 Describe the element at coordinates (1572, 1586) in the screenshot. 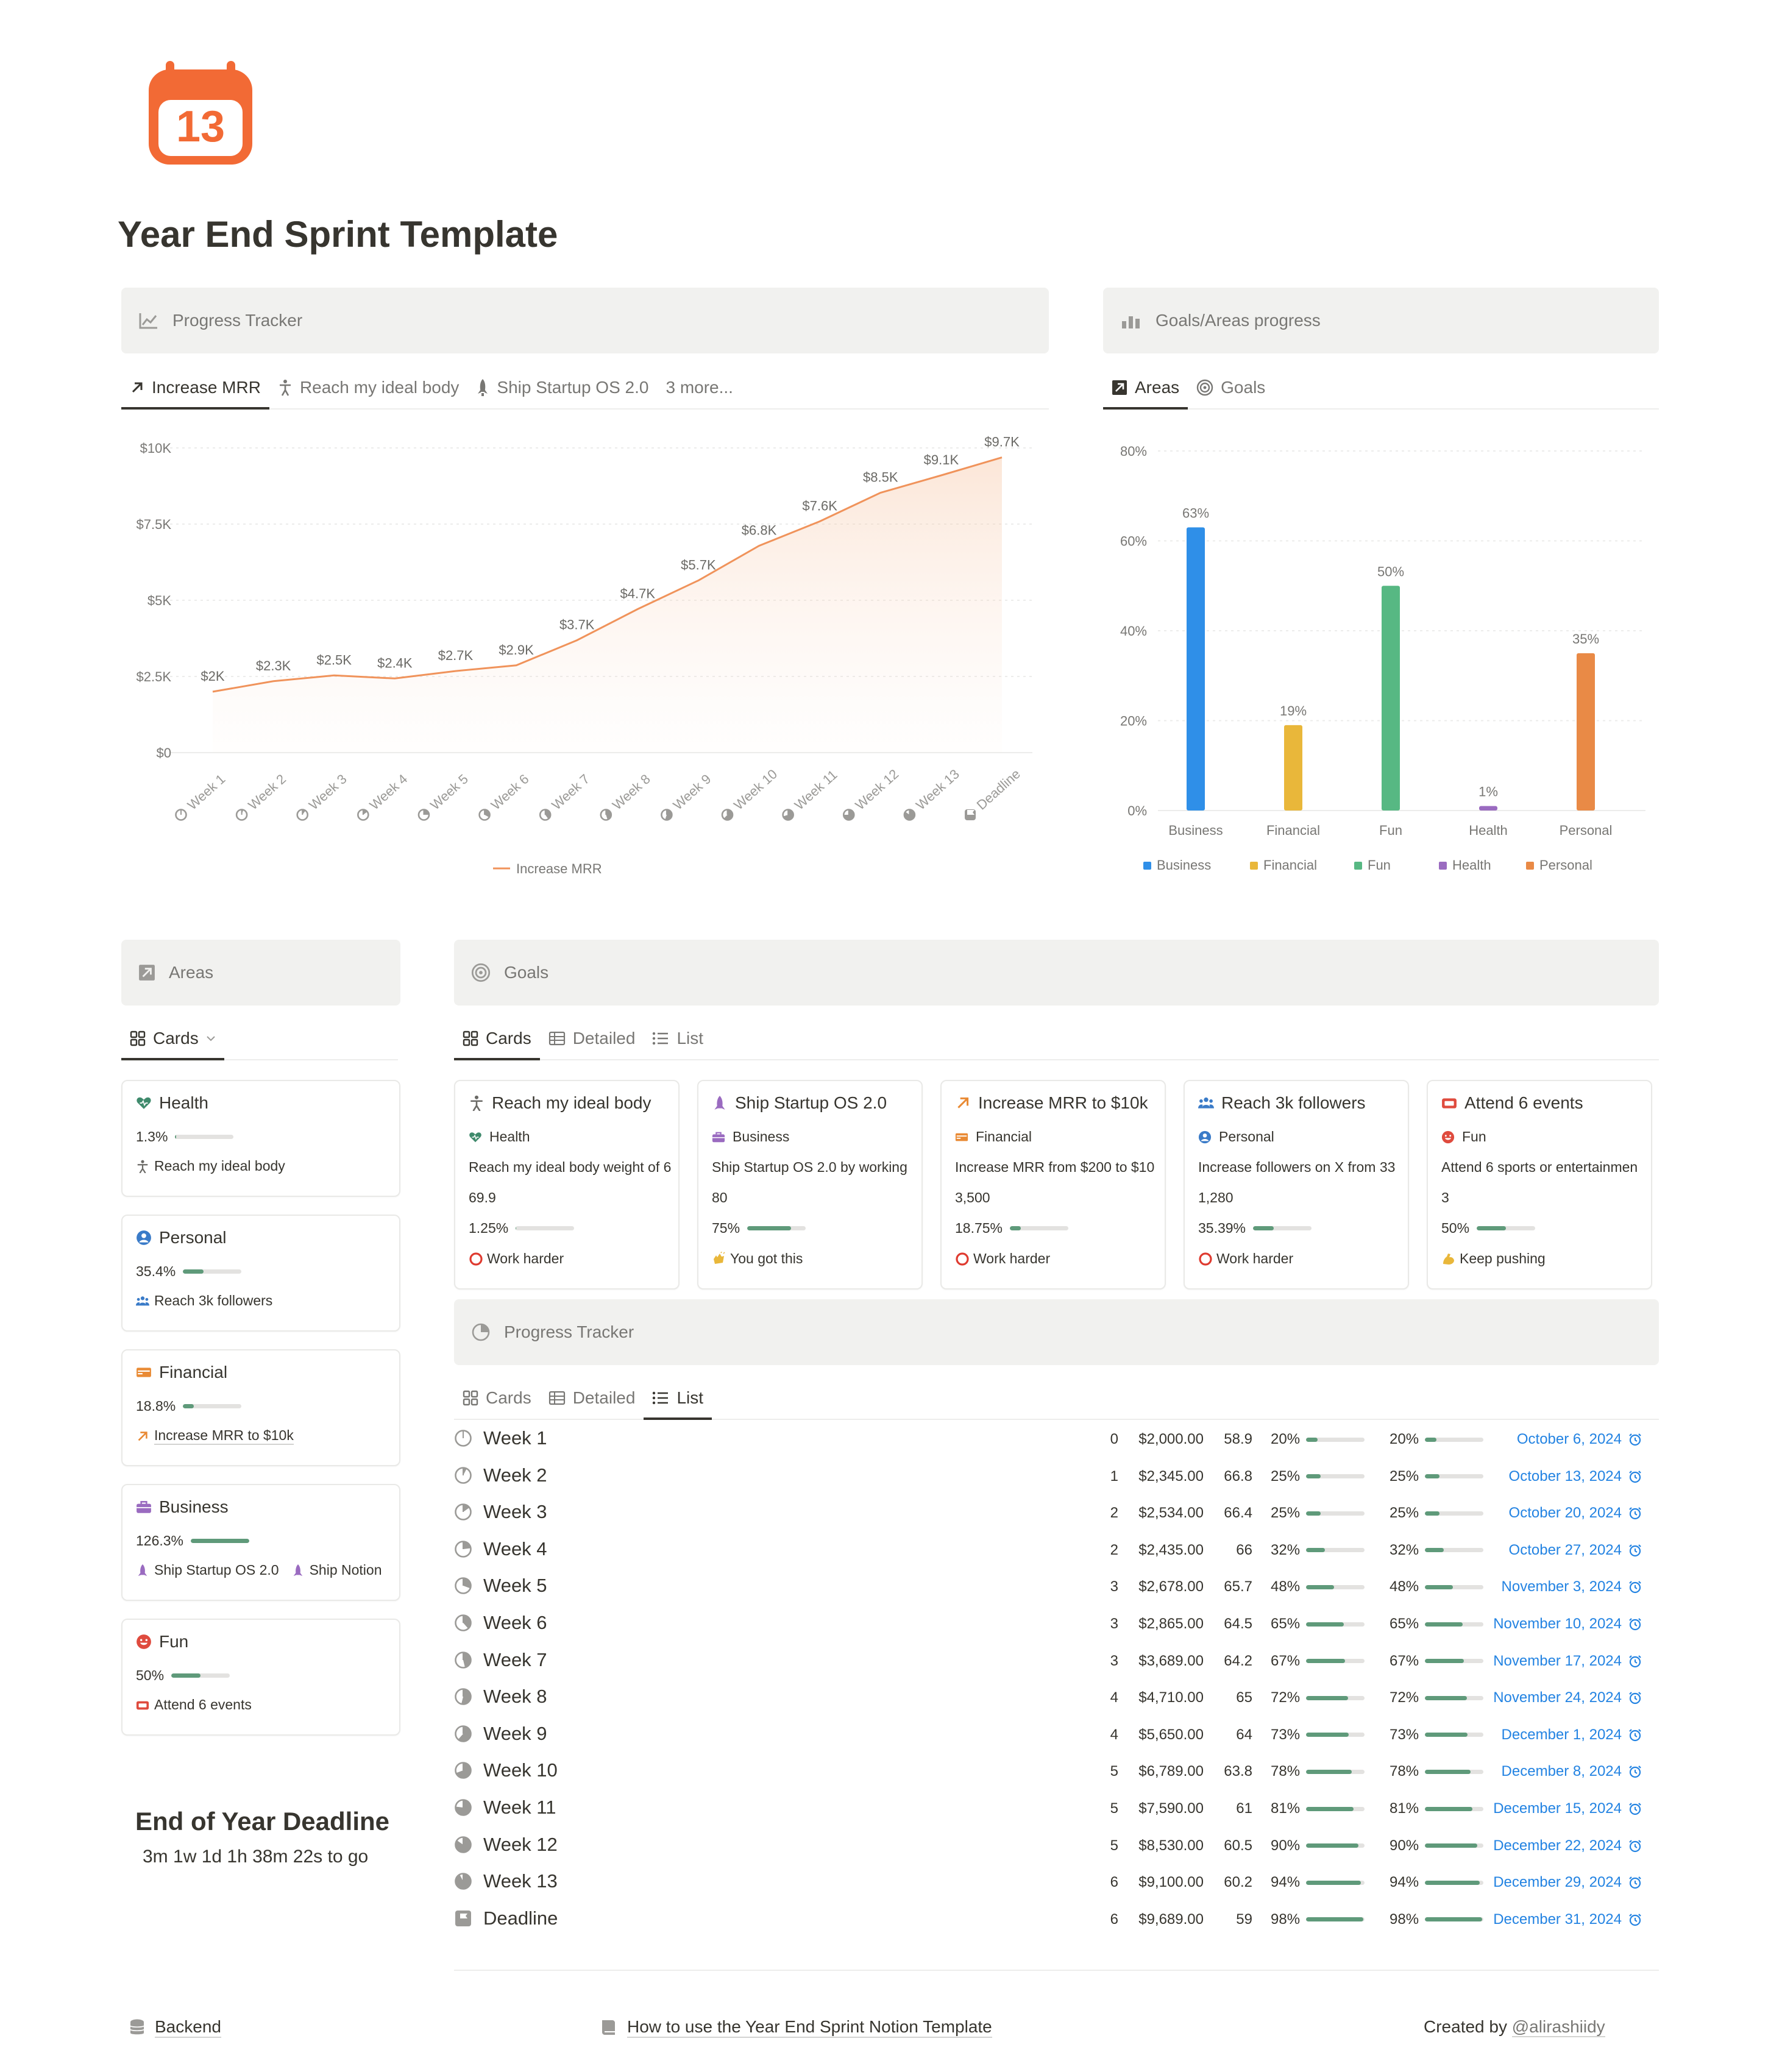

I see `date-cell: November 3, 2024` at that location.